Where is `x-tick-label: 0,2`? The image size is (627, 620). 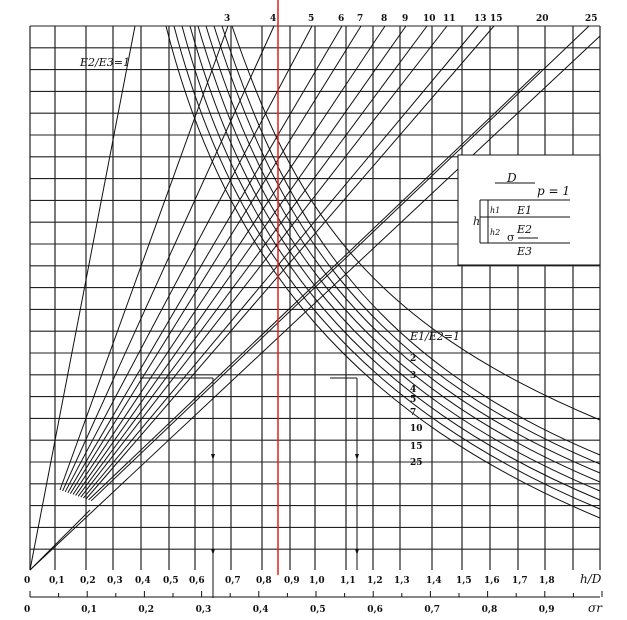
x-tick-label: 0,2 is located at coordinates (88, 581).